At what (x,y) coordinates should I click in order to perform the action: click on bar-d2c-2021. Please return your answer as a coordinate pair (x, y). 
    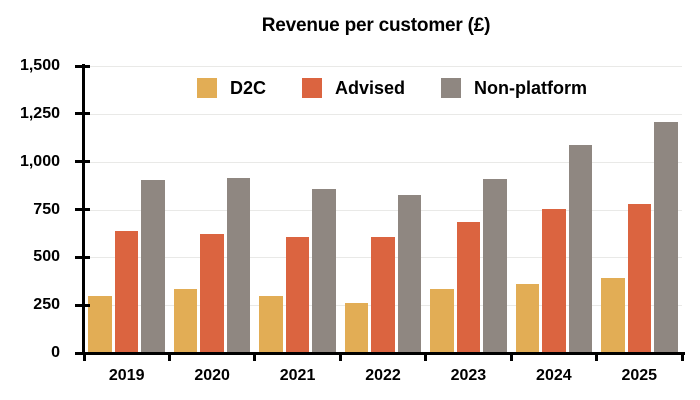
    Looking at the image, I should click on (271, 324).